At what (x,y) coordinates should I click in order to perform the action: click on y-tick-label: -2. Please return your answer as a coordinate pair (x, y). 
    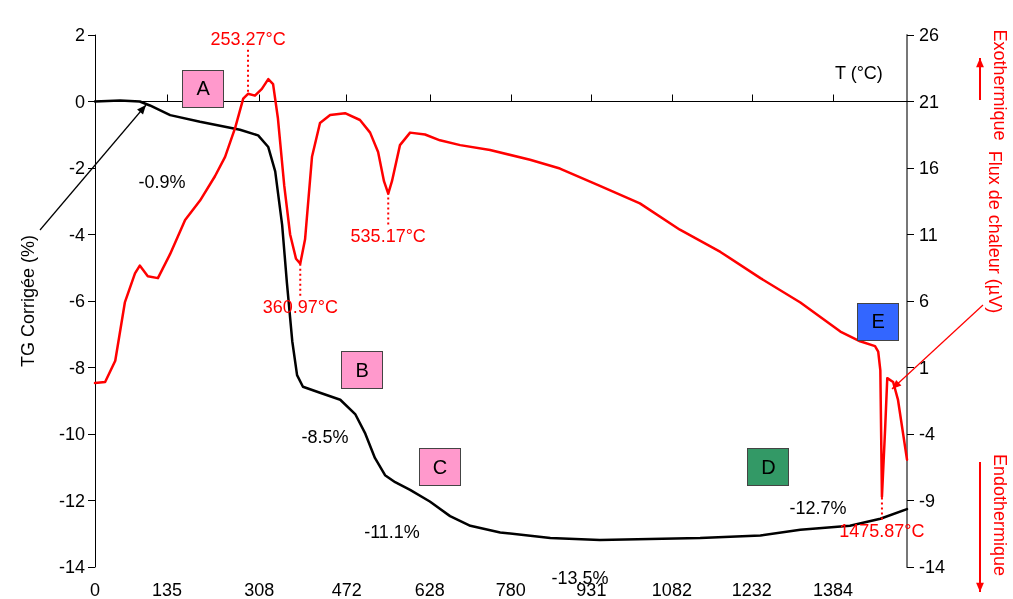
    Looking at the image, I should click on (76, 168).